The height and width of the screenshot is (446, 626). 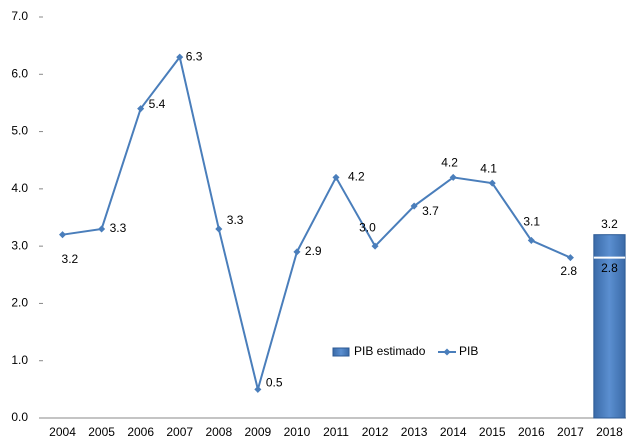 What do you see at coordinates (488, 168) in the screenshot?
I see `data-label: 4.1` at bounding box center [488, 168].